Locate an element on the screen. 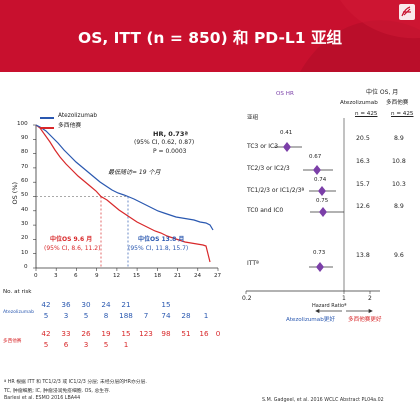 The image size is (420, 420). forest-col-docetaxel: 多西他赛 is located at coordinates (397, 103).